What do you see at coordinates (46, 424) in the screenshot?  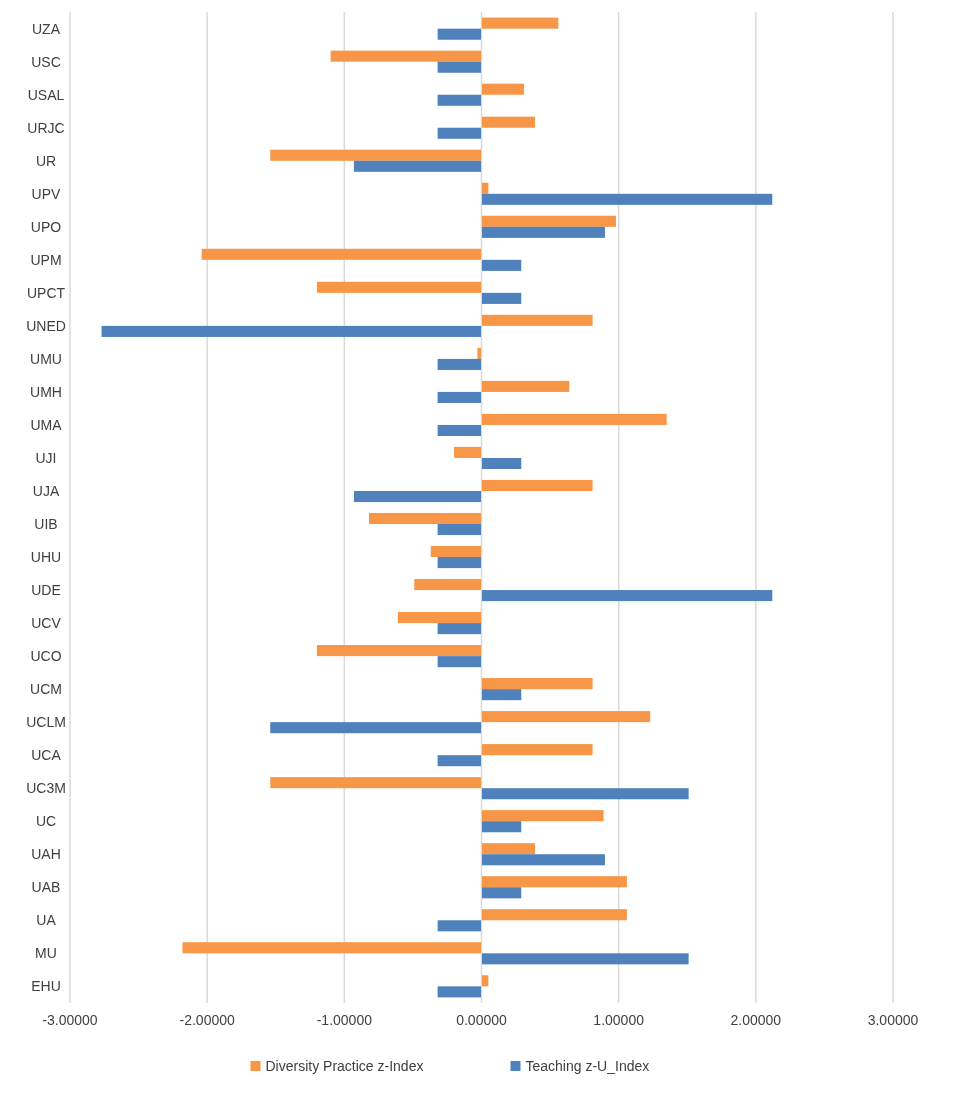 I see `y-tick-label: UMA` at bounding box center [46, 424].